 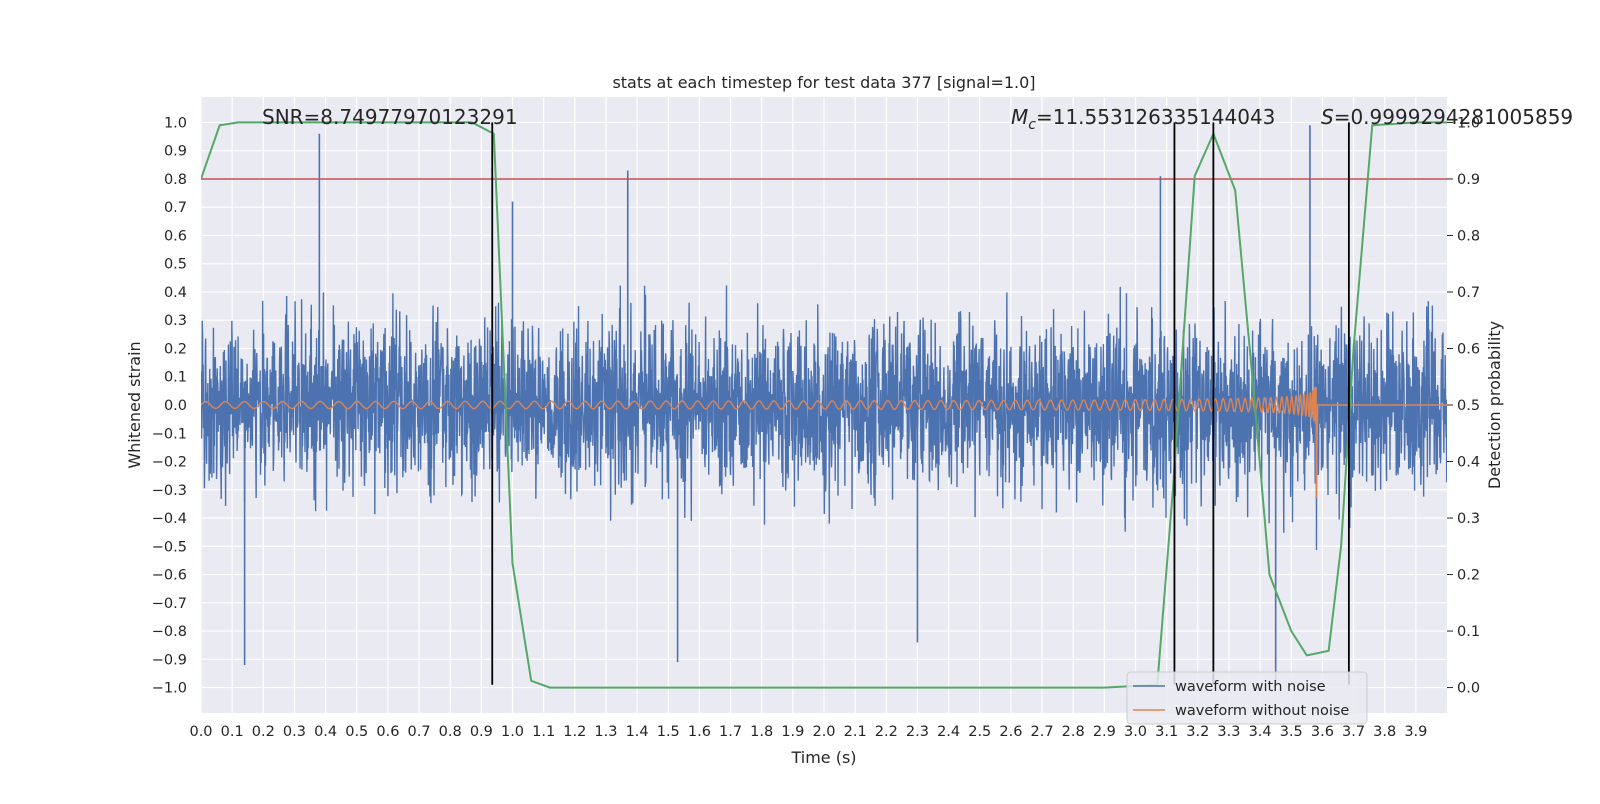 I want to click on x-tick-label: 0.3, so click(x=294, y=732).